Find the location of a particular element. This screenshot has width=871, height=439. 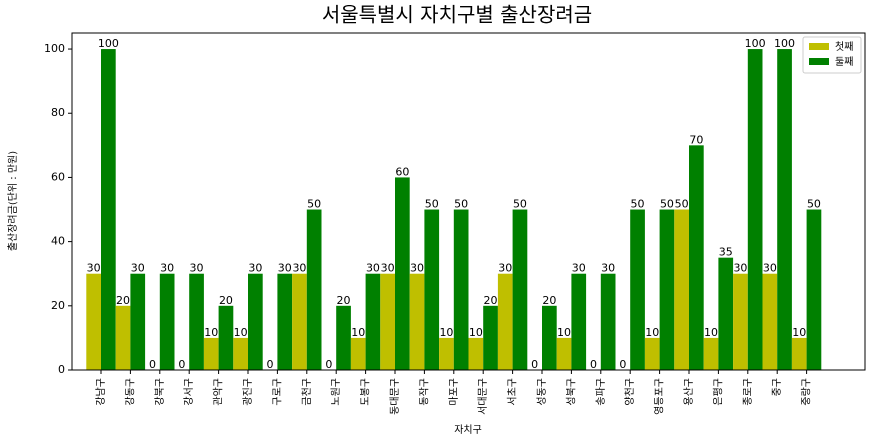

x-tick-label: 용산구 is located at coordinates (689, 392).